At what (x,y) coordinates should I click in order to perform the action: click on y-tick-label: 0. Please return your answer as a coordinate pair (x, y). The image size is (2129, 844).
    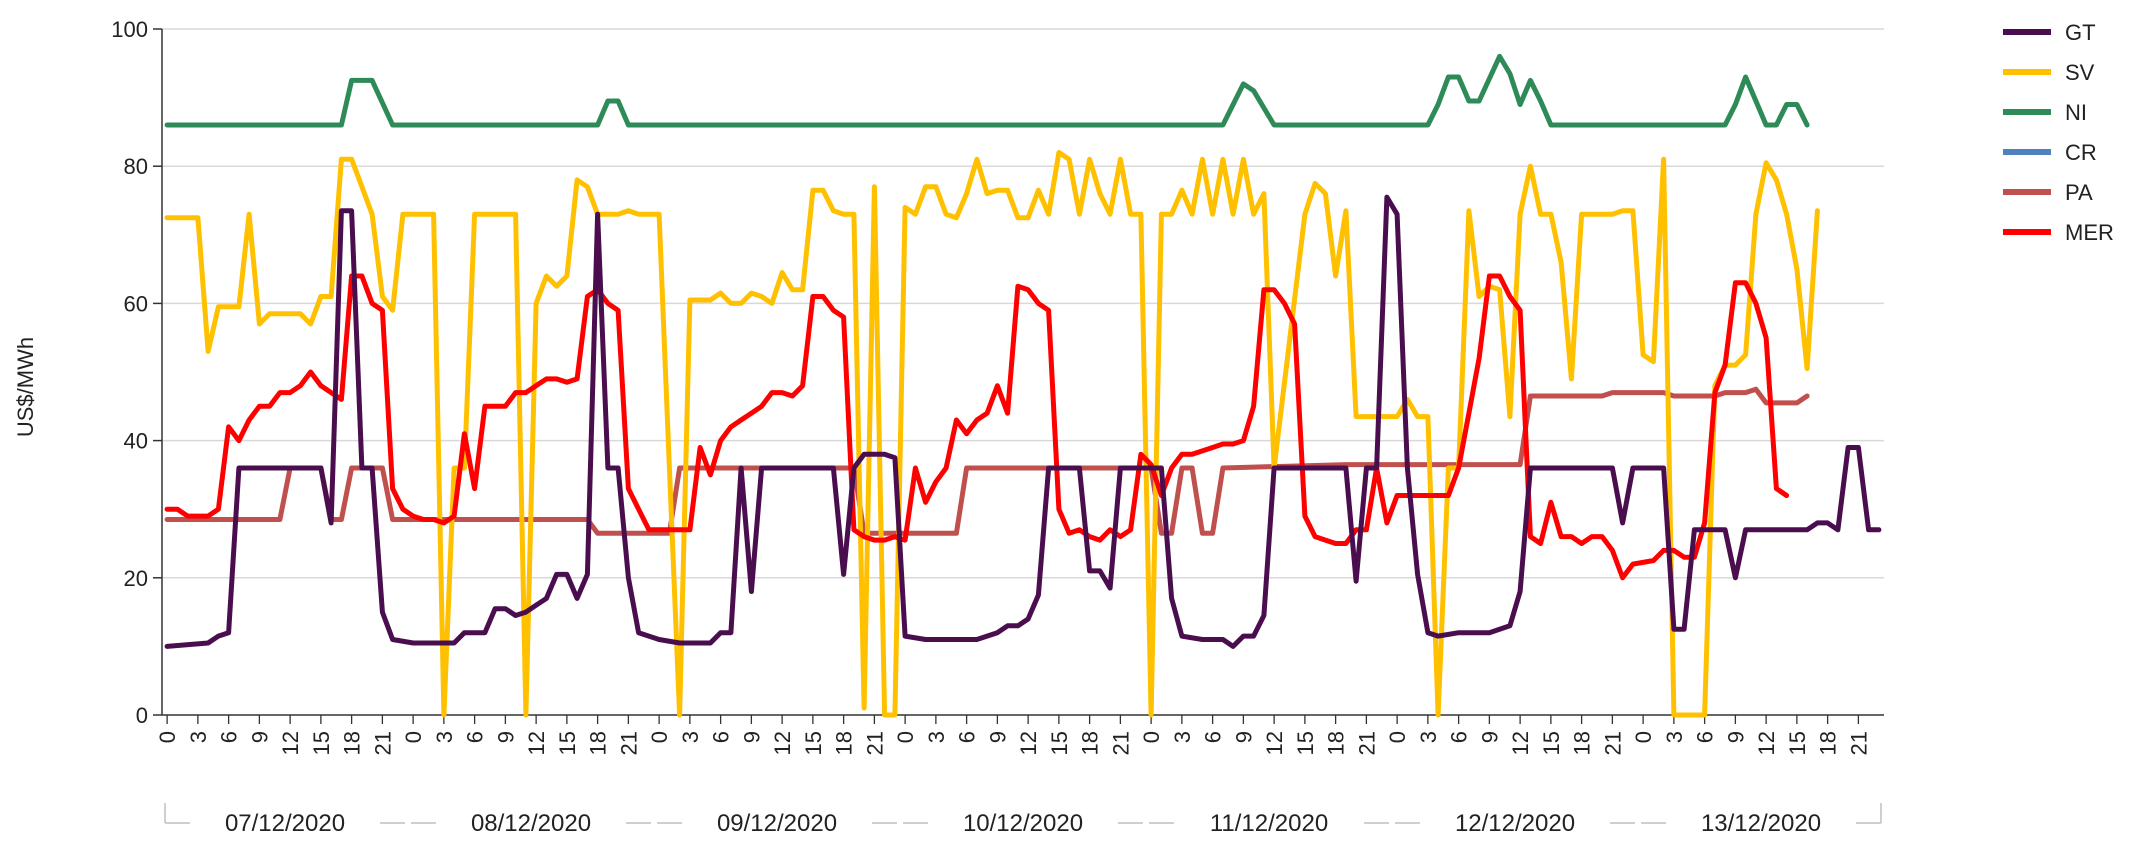
    Looking at the image, I should click on (142, 715).